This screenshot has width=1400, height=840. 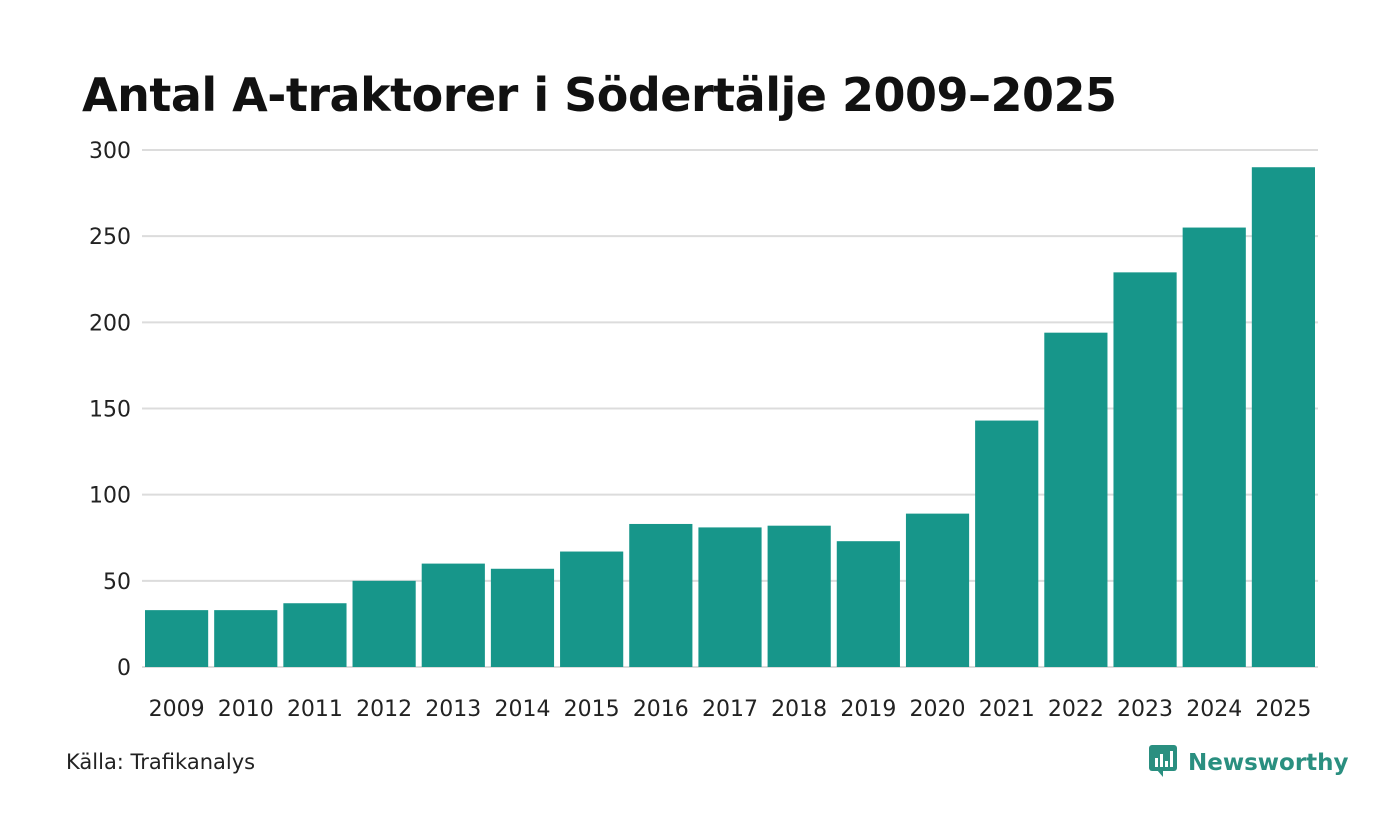 What do you see at coordinates (1007, 543) in the screenshot?
I see `bar-2021` at bounding box center [1007, 543].